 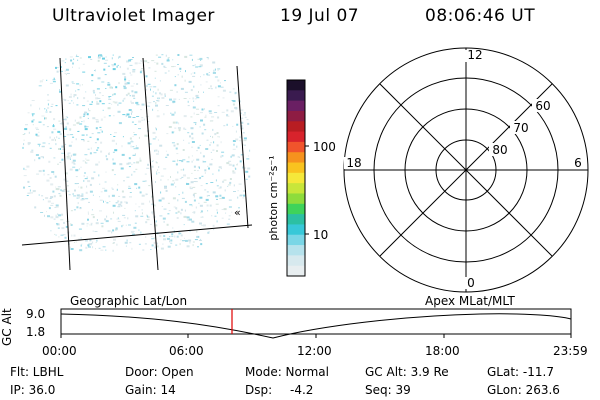 What do you see at coordinates (578, 163) in the screenshot?
I see `polar-label-6: 6` at bounding box center [578, 163].